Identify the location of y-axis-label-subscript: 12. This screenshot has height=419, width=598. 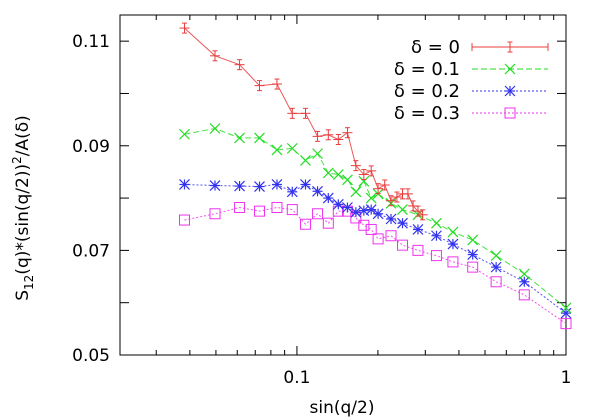
(29, 282).